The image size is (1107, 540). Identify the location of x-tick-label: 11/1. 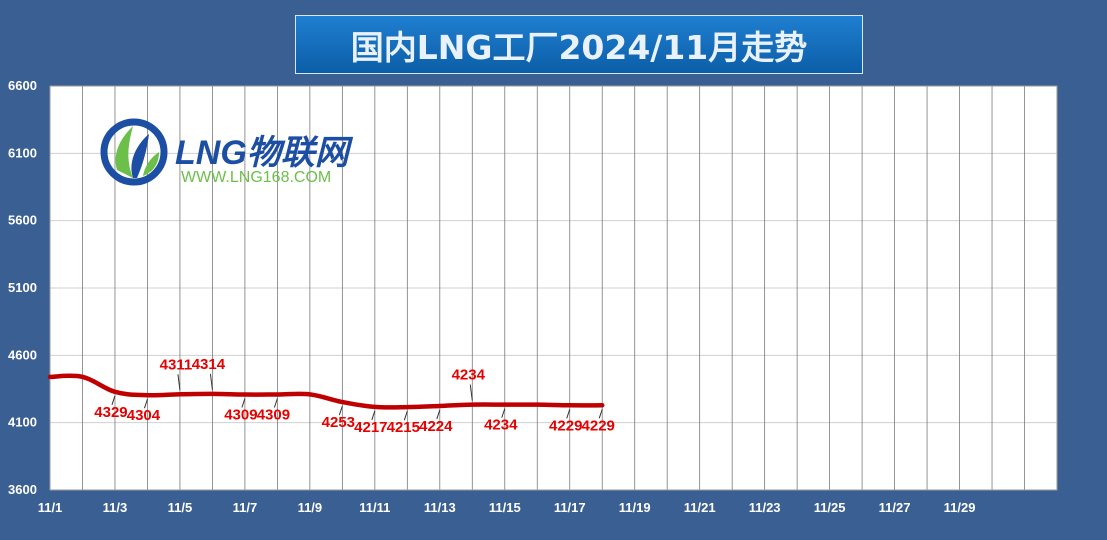
(50, 507).